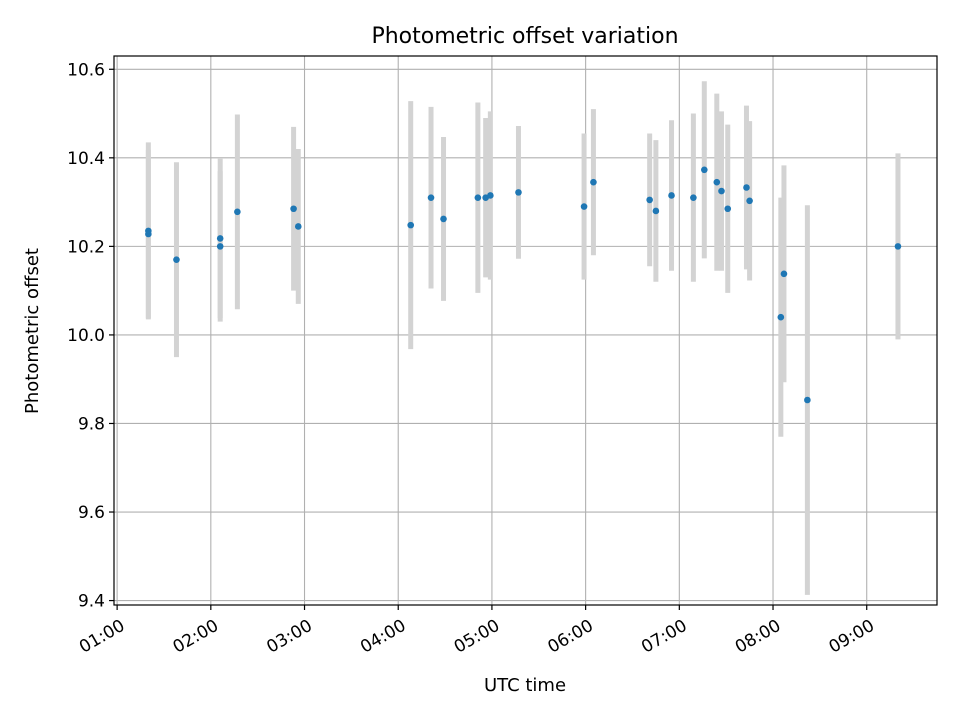  Describe the element at coordinates (86, 159) in the screenshot. I see `y-tick-label: 10.4` at that location.